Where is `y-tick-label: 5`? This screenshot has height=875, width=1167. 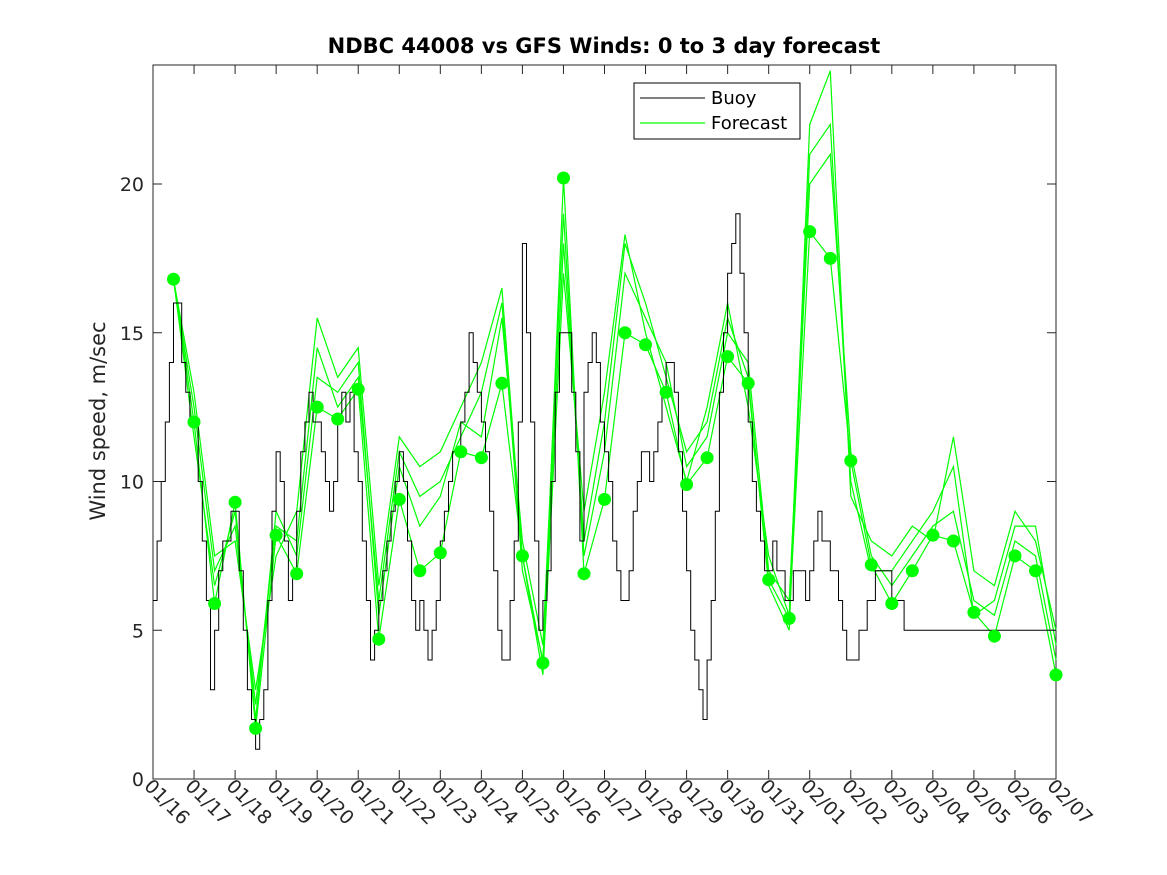 y-tick-label: 5 is located at coordinates (138, 631).